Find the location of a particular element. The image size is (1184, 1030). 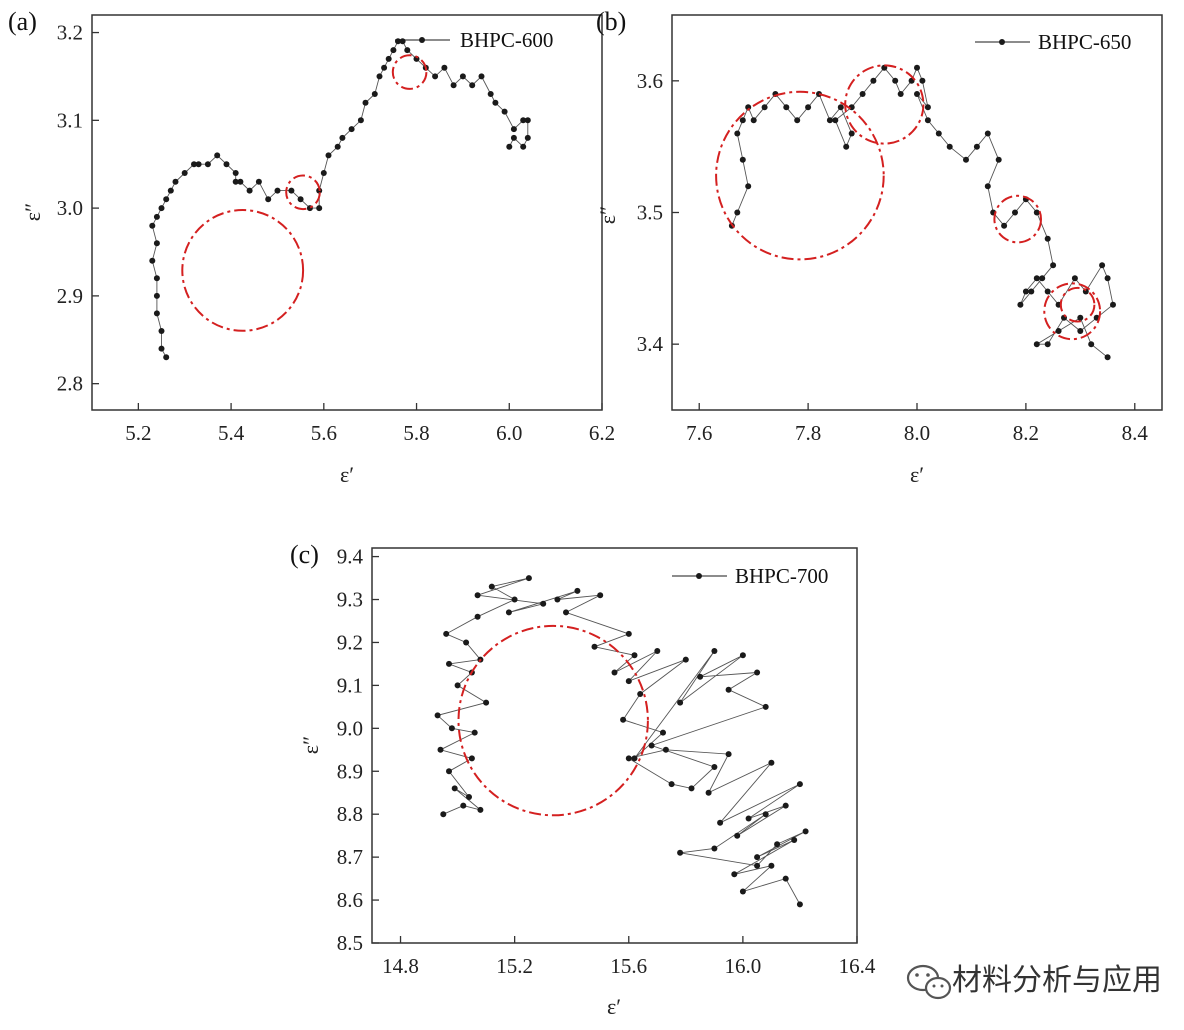

x-axis-label: ε′ is located at coordinates (614, 1006).